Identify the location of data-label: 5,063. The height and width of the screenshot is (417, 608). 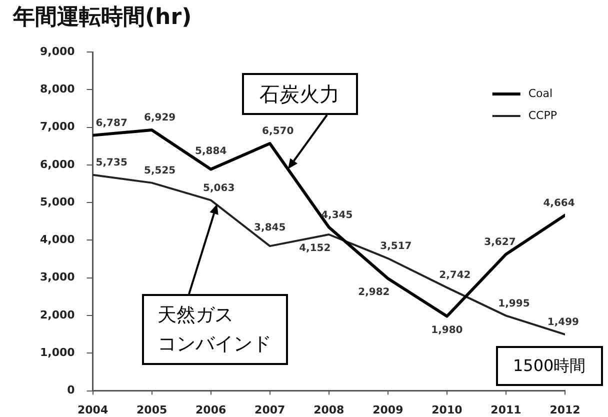
(219, 188).